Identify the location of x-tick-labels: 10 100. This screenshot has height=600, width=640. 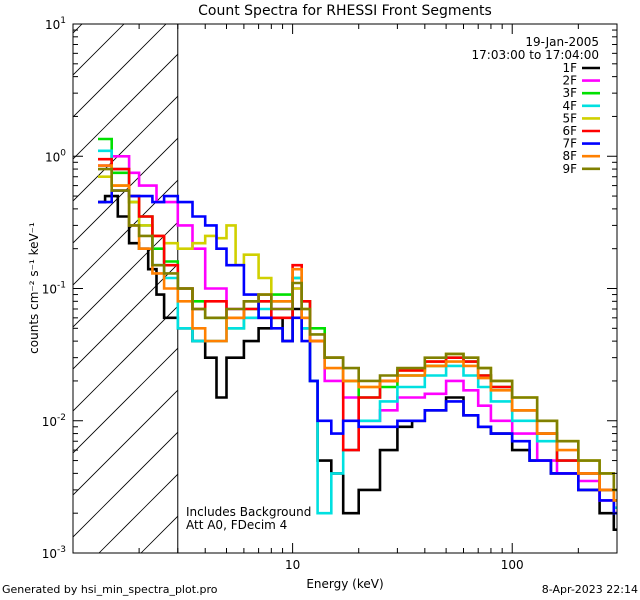
(404, 565).